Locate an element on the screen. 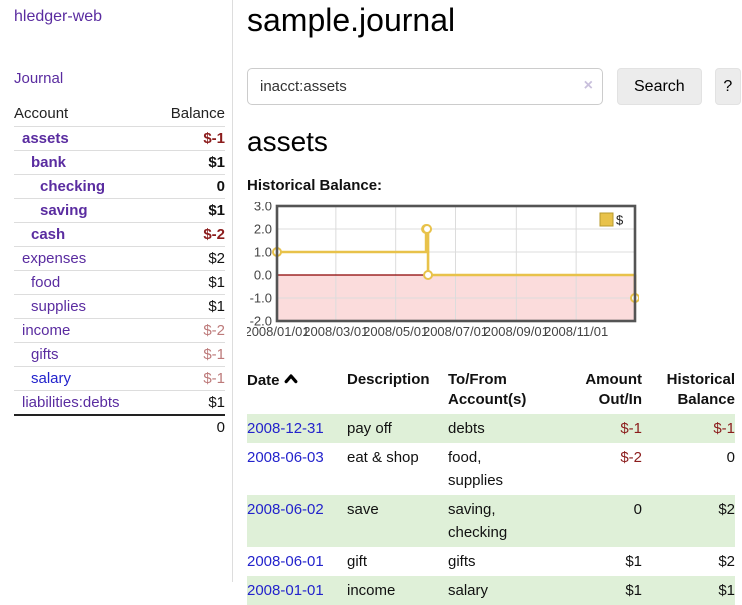 The image size is (742, 605). transaction-date-cell: 2008-01-01 is located at coordinates (297, 590).